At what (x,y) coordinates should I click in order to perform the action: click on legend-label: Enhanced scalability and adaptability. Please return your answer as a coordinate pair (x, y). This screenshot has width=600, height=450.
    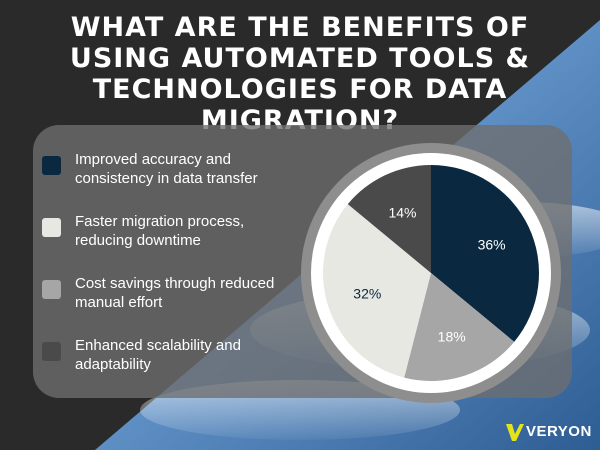
    Looking at the image, I should click on (158, 355).